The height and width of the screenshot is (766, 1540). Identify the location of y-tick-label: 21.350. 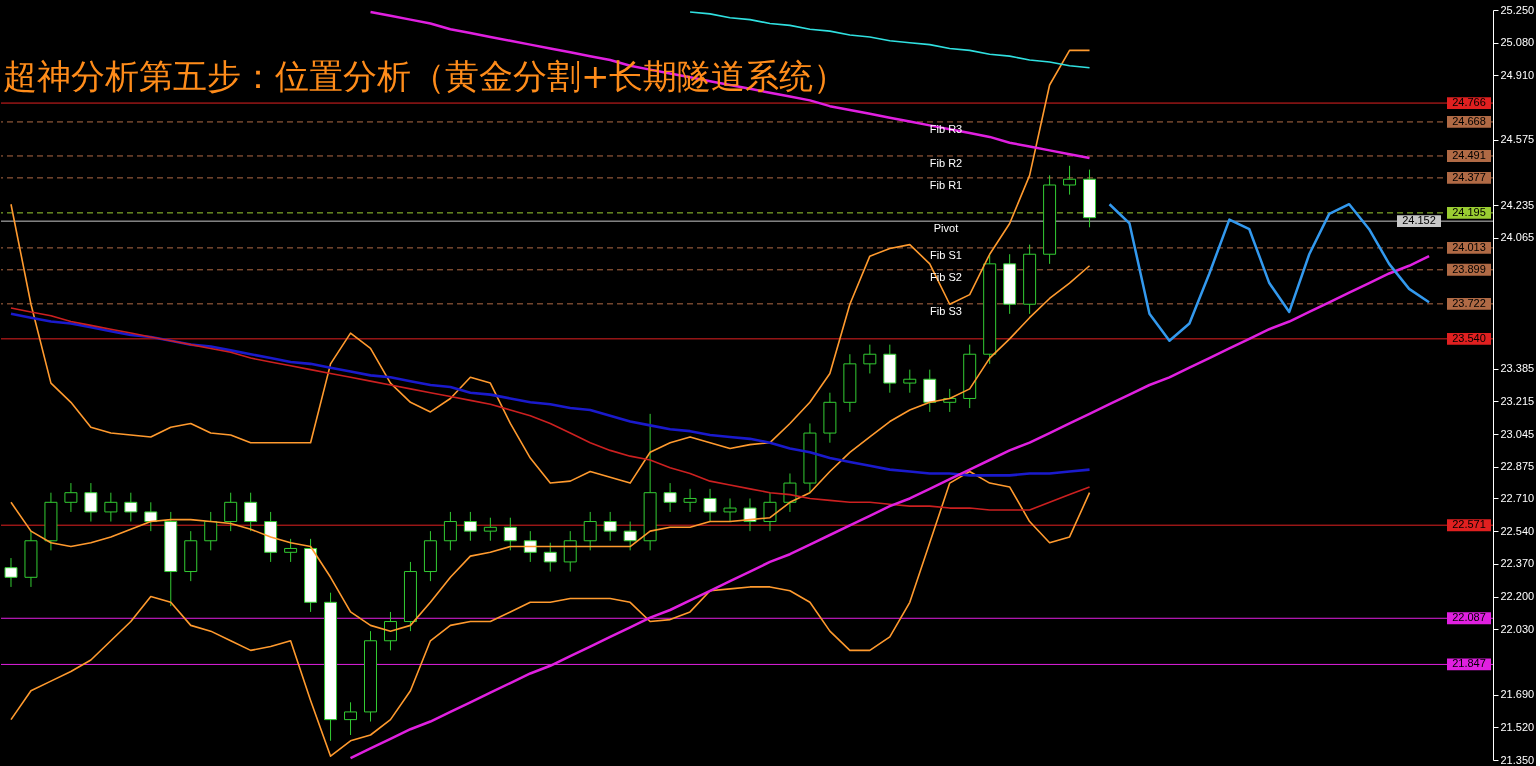
(1517, 759).